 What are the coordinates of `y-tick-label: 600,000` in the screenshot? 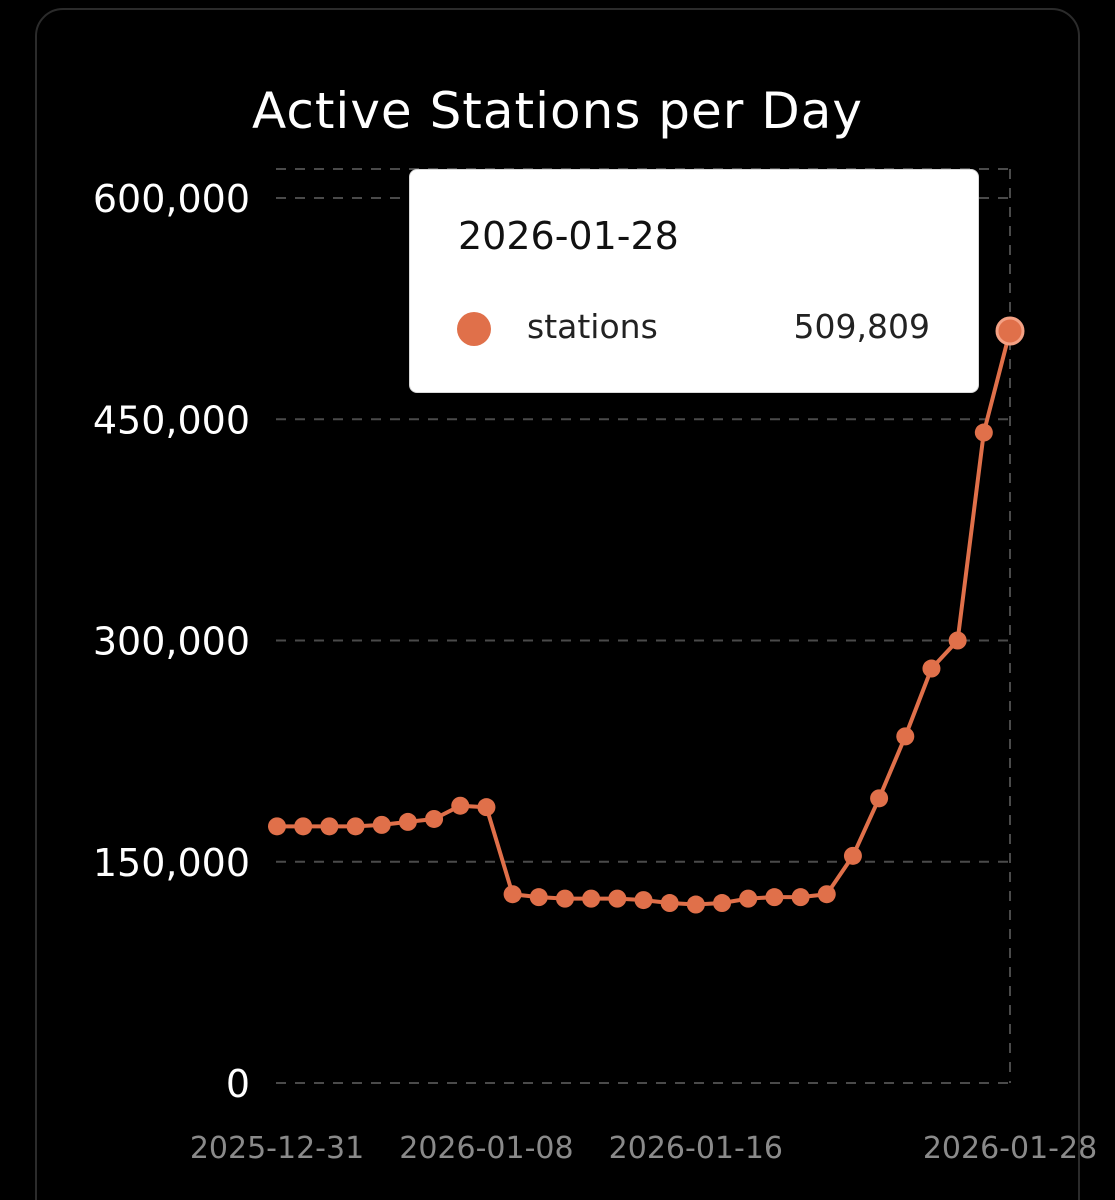 It's located at (171, 199).